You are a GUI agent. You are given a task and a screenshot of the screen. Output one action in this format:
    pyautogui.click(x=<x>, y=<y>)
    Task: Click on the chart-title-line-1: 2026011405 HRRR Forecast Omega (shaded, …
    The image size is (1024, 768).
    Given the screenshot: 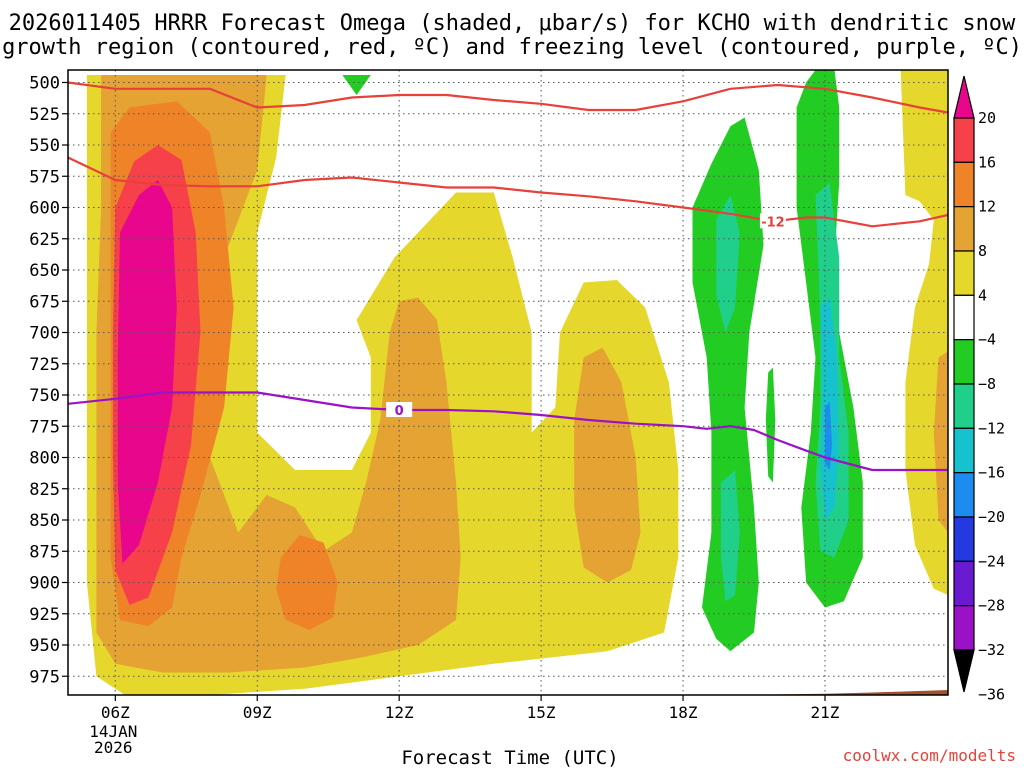 What is the action you would take?
    pyautogui.click(x=512, y=23)
    